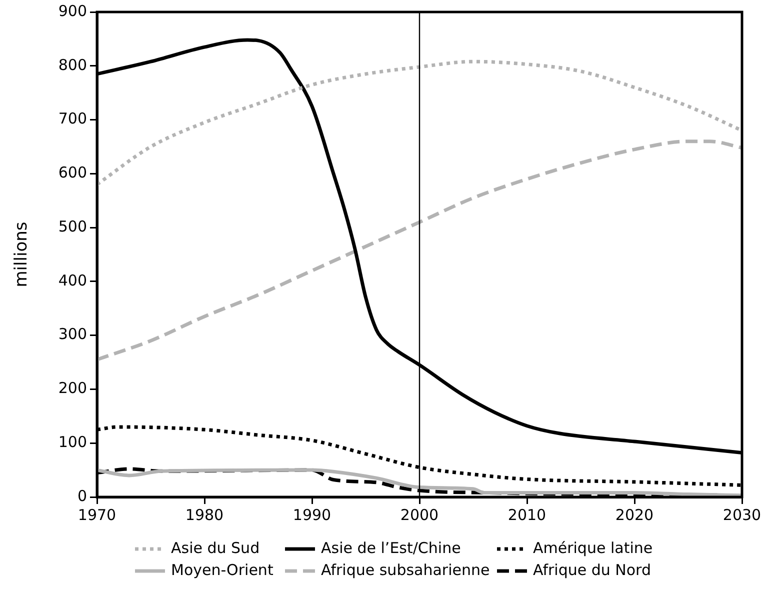 This screenshot has height=610, width=767. Describe the element at coordinates (72, 442) in the screenshot. I see `y-tick-label: 100` at that location.